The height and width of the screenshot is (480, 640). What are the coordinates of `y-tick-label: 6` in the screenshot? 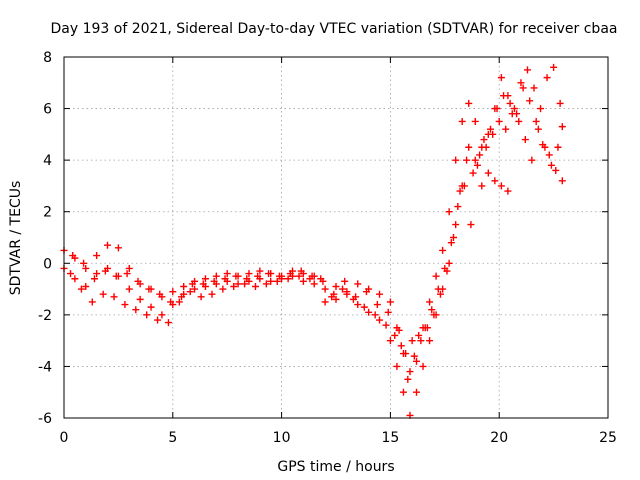 It's located at (47, 110).